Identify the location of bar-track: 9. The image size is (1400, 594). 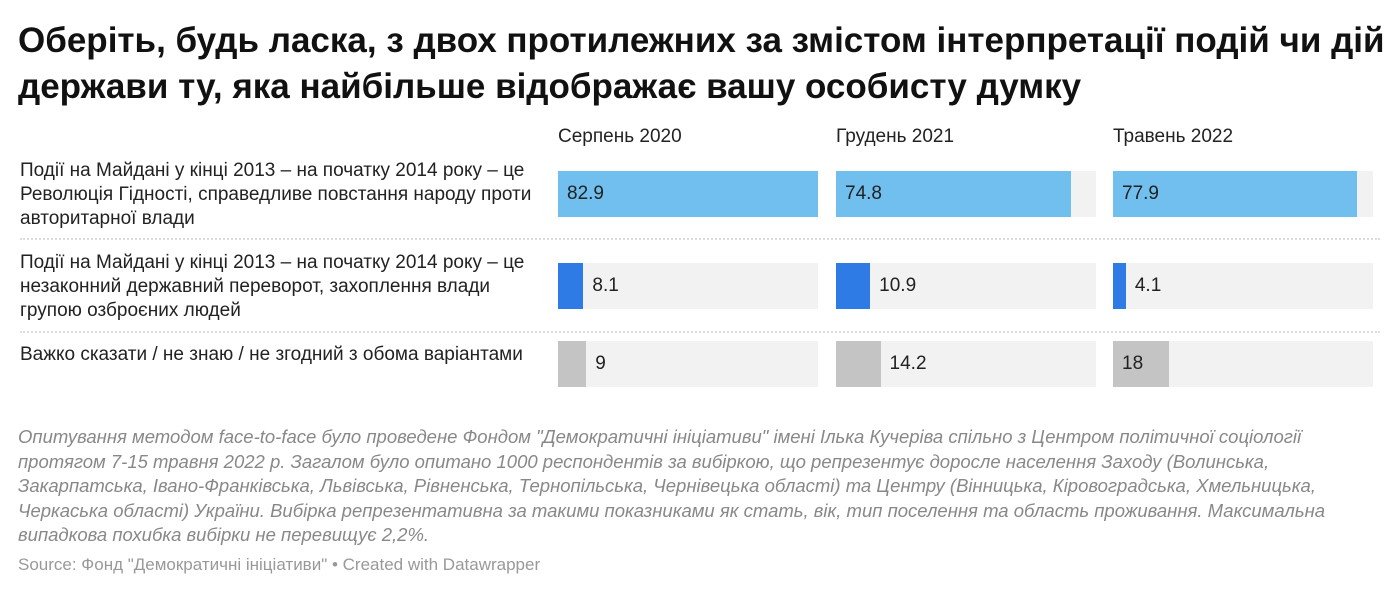
(688, 364).